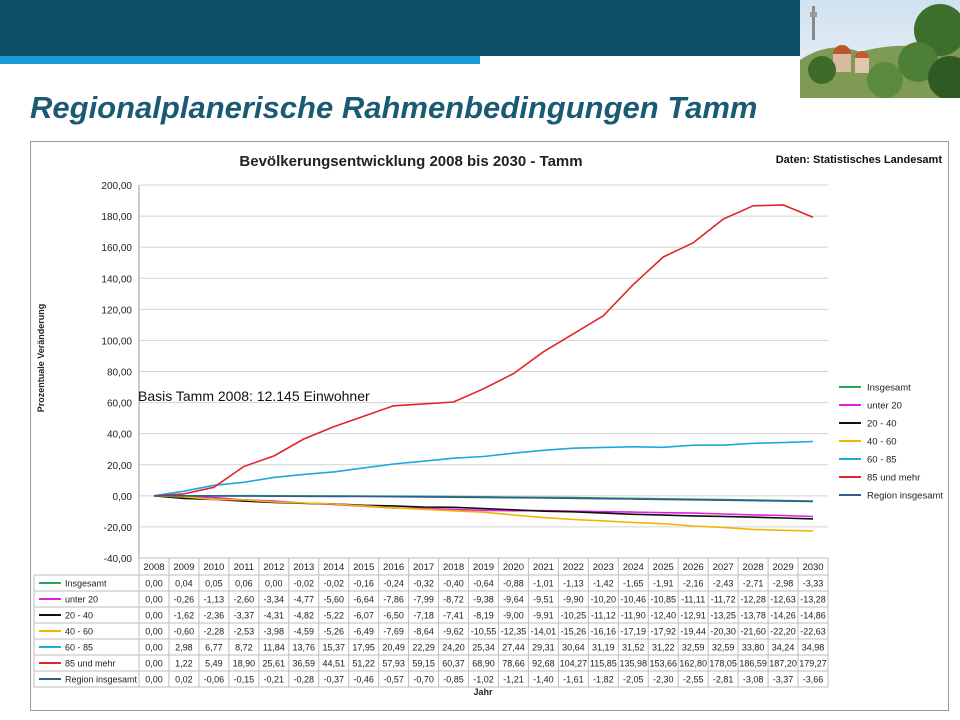 The image size is (960, 720). I want to click on table-cell: -3,66, so click(813, 680).